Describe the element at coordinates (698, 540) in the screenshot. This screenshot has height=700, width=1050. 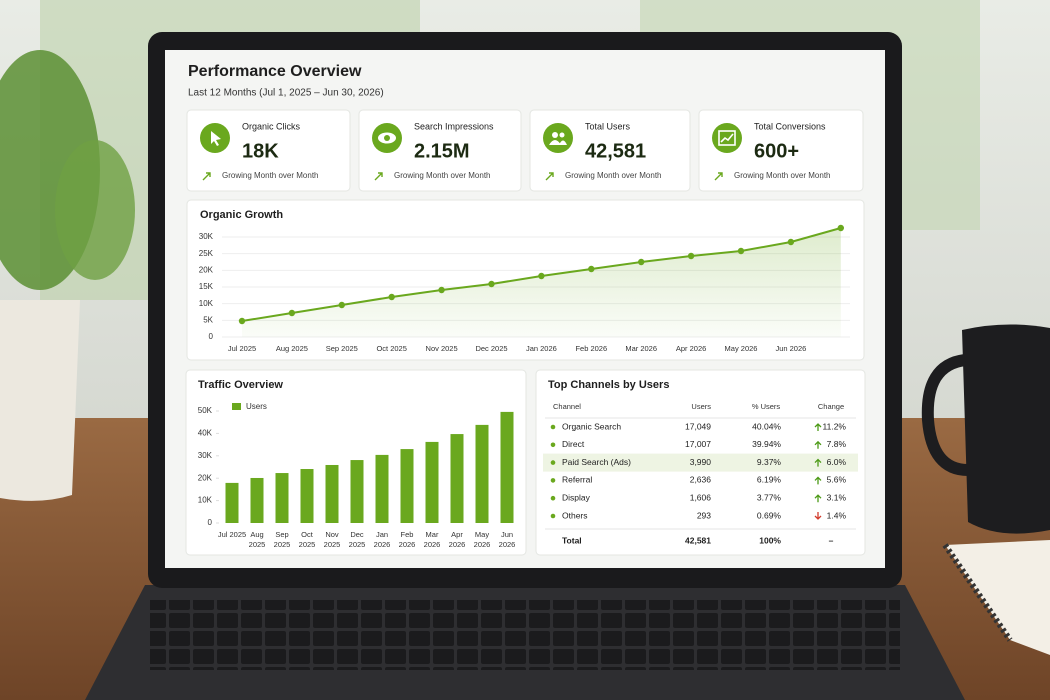
I see `total-cell: 42,581` at that location.